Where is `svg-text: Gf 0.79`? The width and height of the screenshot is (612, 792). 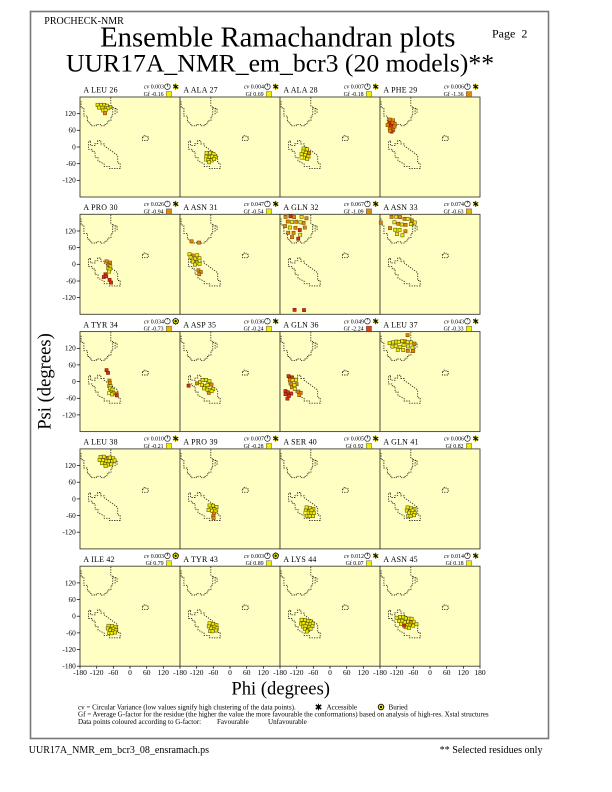 svg-text: Gf 0.79 is located at coordinates (155, 563).